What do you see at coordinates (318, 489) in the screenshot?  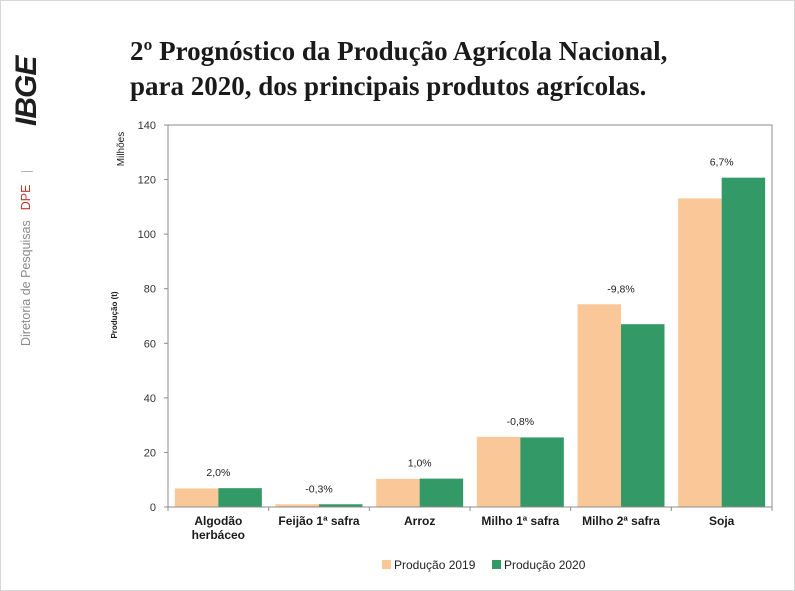 I see `change-label-feijao-1a-safra: -0,3%` at bounding box center [318, 489].